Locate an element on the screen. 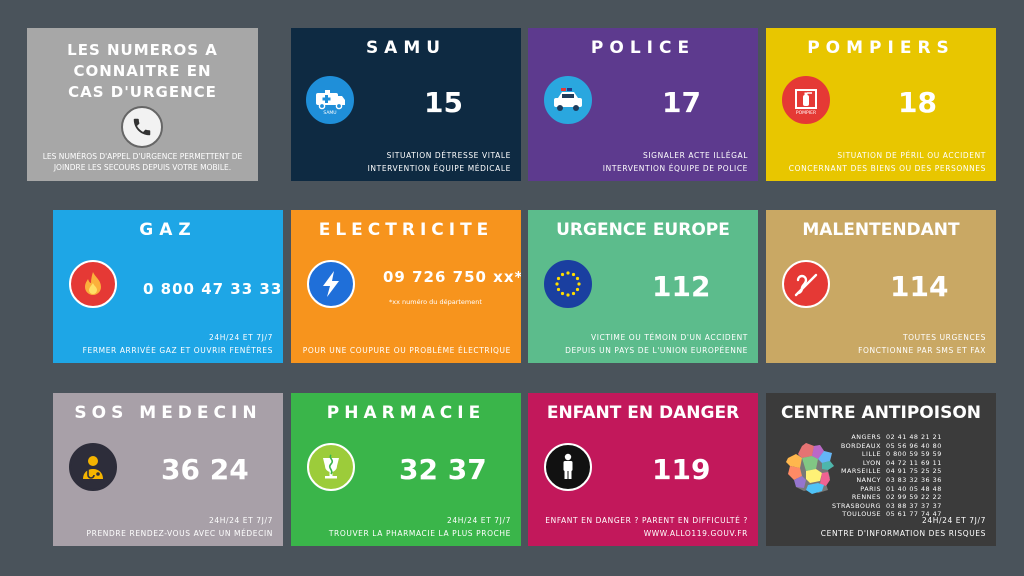 The height and width of the screenshot is (576, 1024). city-row: LILLE 0 800 59 59 59 is located at coordinates (889, 454).